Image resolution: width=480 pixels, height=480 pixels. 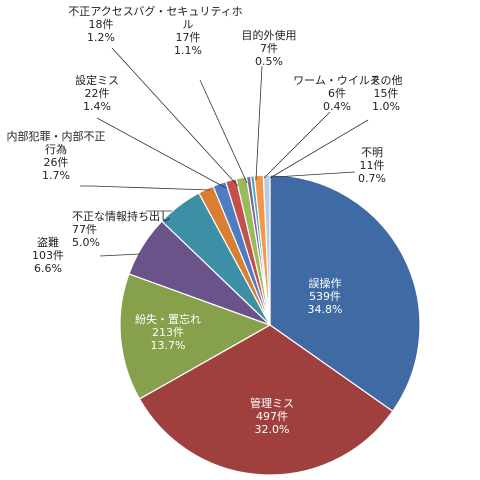 What do you see at coordinates (272, 416) in the screenshot?
I see `slice-label: 管理ミス 497件 32.0%` at bounding box center [272, 416].